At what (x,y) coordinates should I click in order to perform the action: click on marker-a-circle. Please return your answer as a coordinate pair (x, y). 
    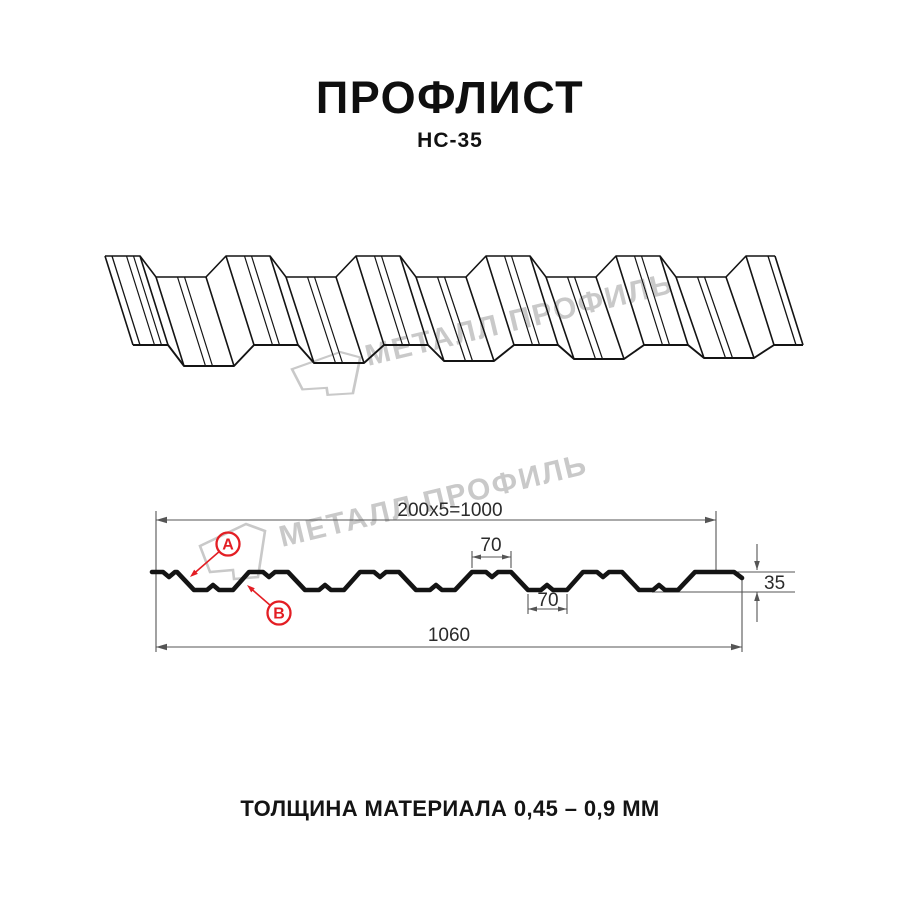
    Looking at the image, I should click on (228, 544).